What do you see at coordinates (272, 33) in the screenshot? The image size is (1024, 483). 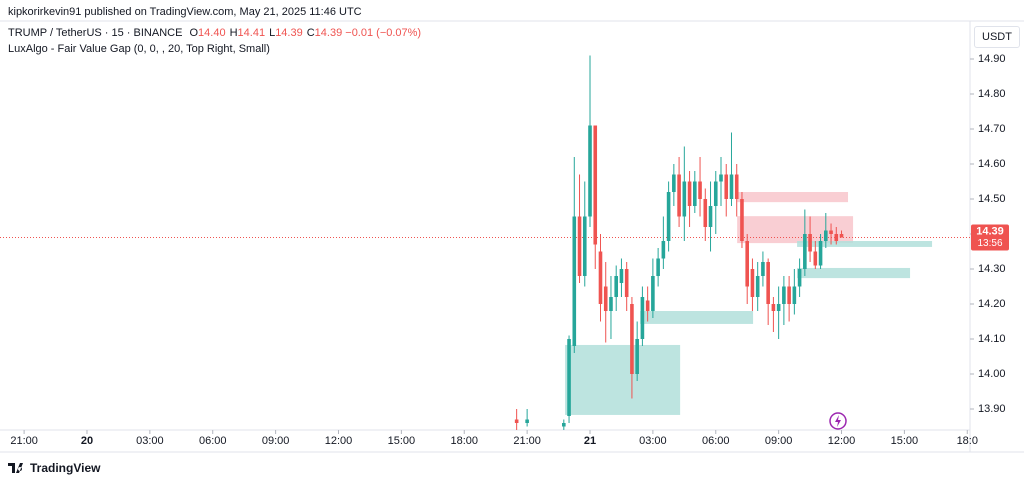 I see `ohlc-key: L` at bounding box center [272, 33].